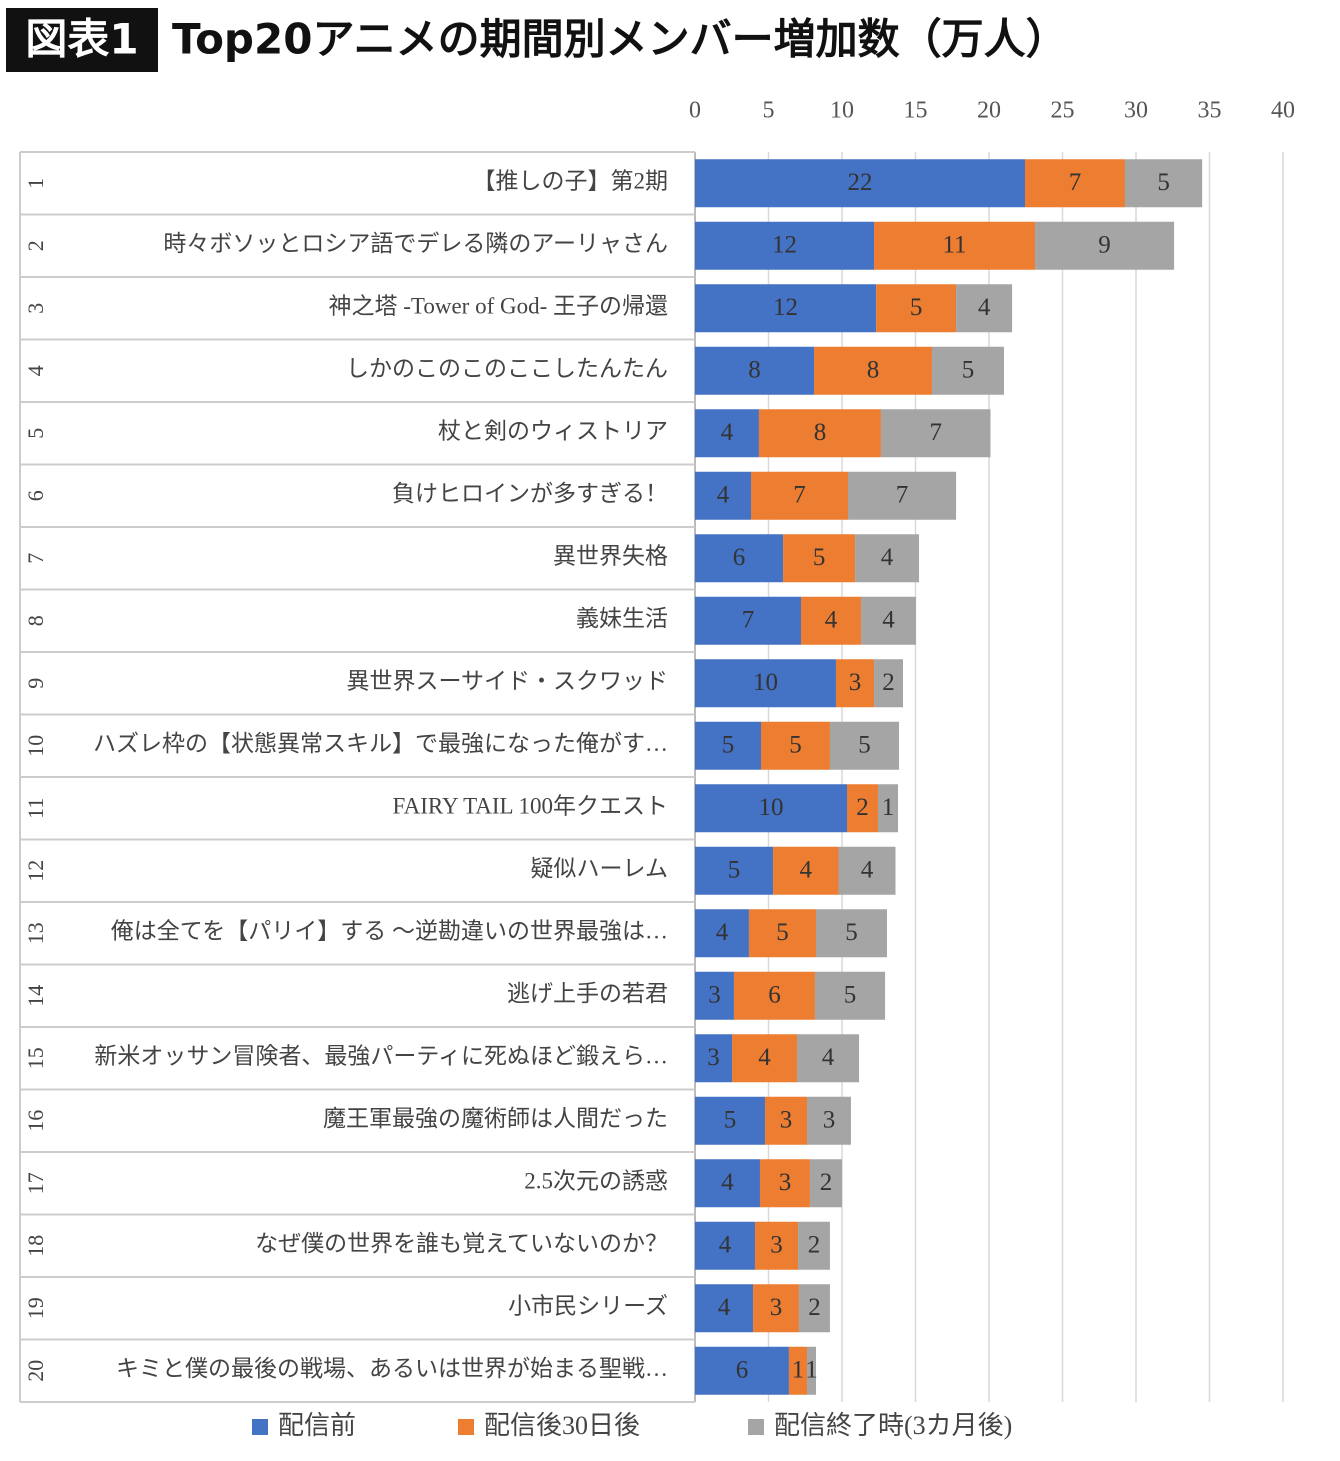 The height and width of the screenshot is (1461, 1340). Describe the element at coordinates (588, 1306) in the screenshot. I see `category-label: 小市民シリーズ` at that location.